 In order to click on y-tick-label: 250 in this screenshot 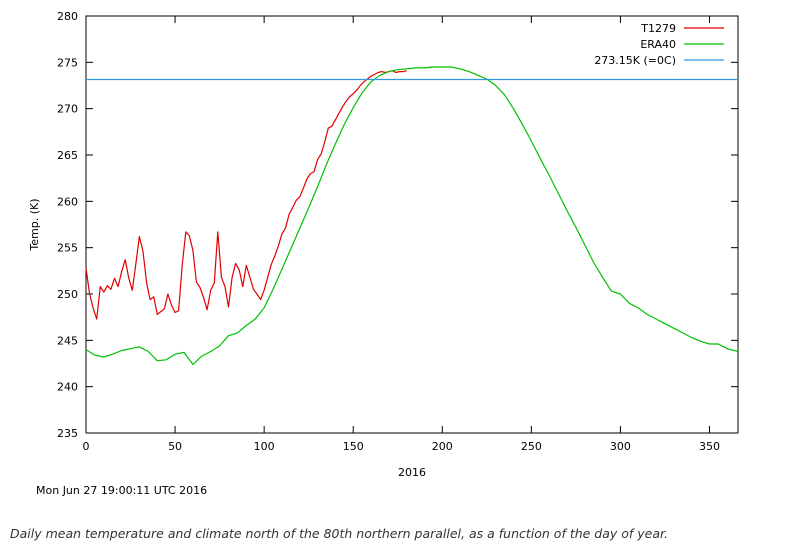, I will do `click(67, 294)`.